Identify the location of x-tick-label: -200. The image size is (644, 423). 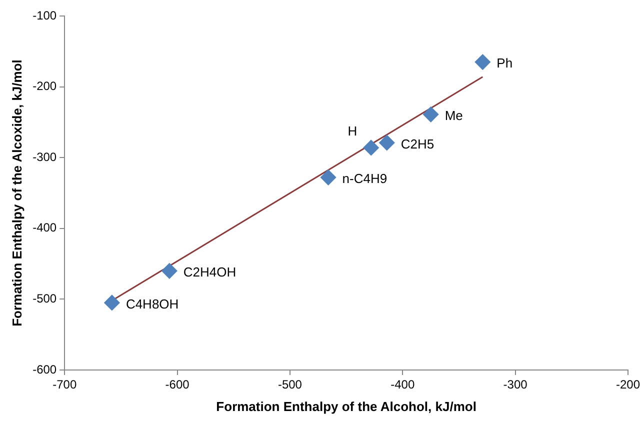
(628, 385).